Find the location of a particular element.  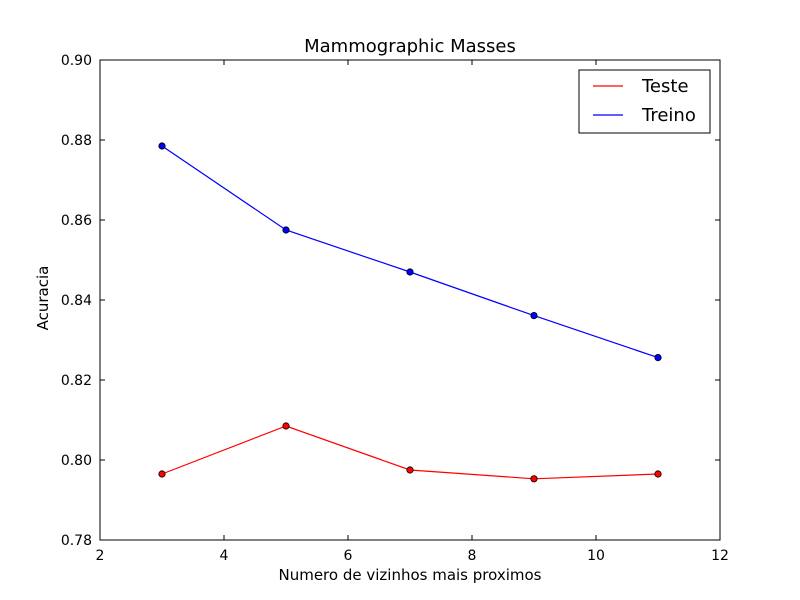

y-tick-label: 0.88 is located at coordinates (76, 141).